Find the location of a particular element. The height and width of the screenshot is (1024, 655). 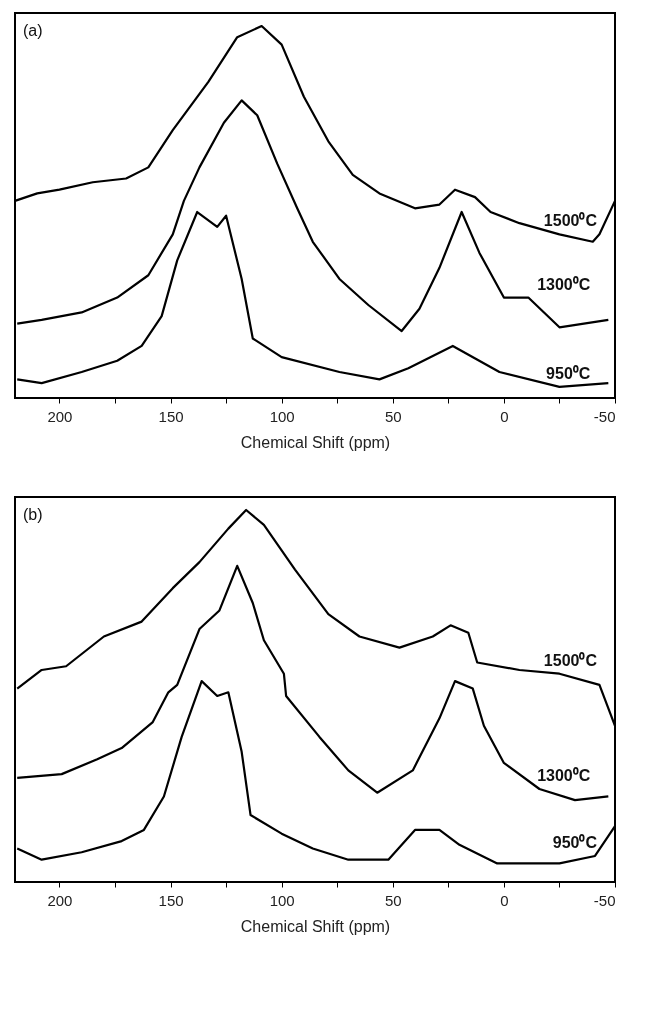

annotation: (a) is located at coordinates (33, 30).